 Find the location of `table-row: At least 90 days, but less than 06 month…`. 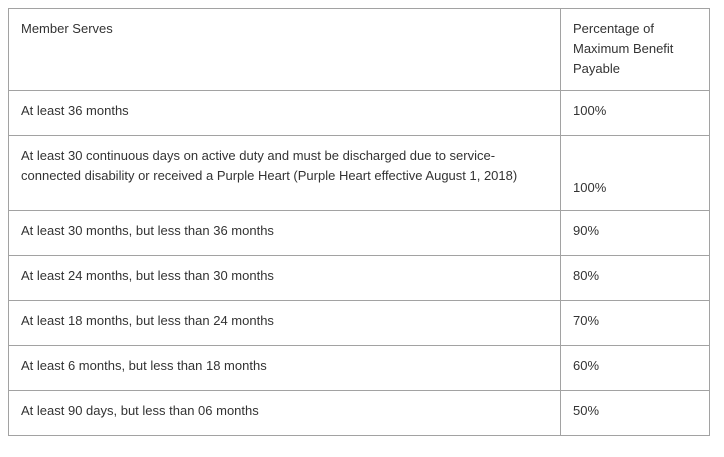

table-row: At least 90 days, but less than 06 month… is located at coordinates (359, 413).